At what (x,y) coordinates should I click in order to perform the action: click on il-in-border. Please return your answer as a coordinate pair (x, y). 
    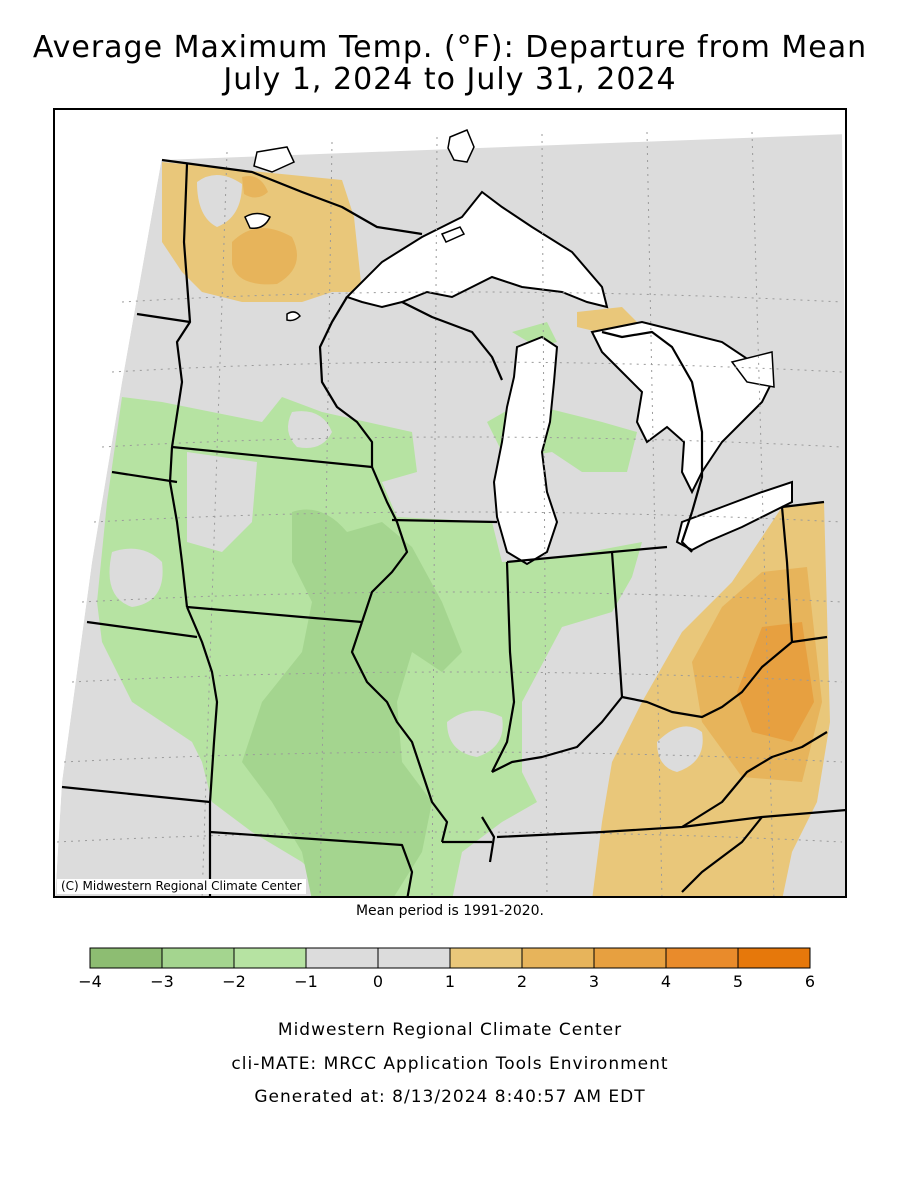
    Looking at the image, I should click on (503, 667).